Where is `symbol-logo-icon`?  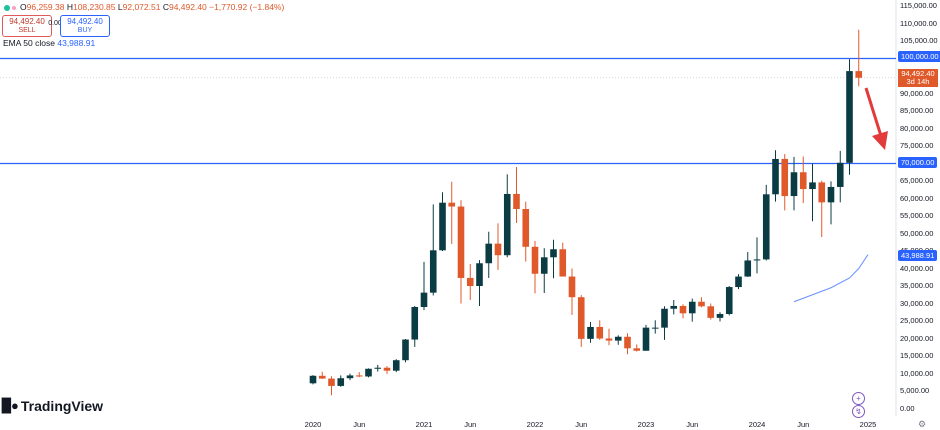 symbol-logo-icon is located at coordinates (7, 7).